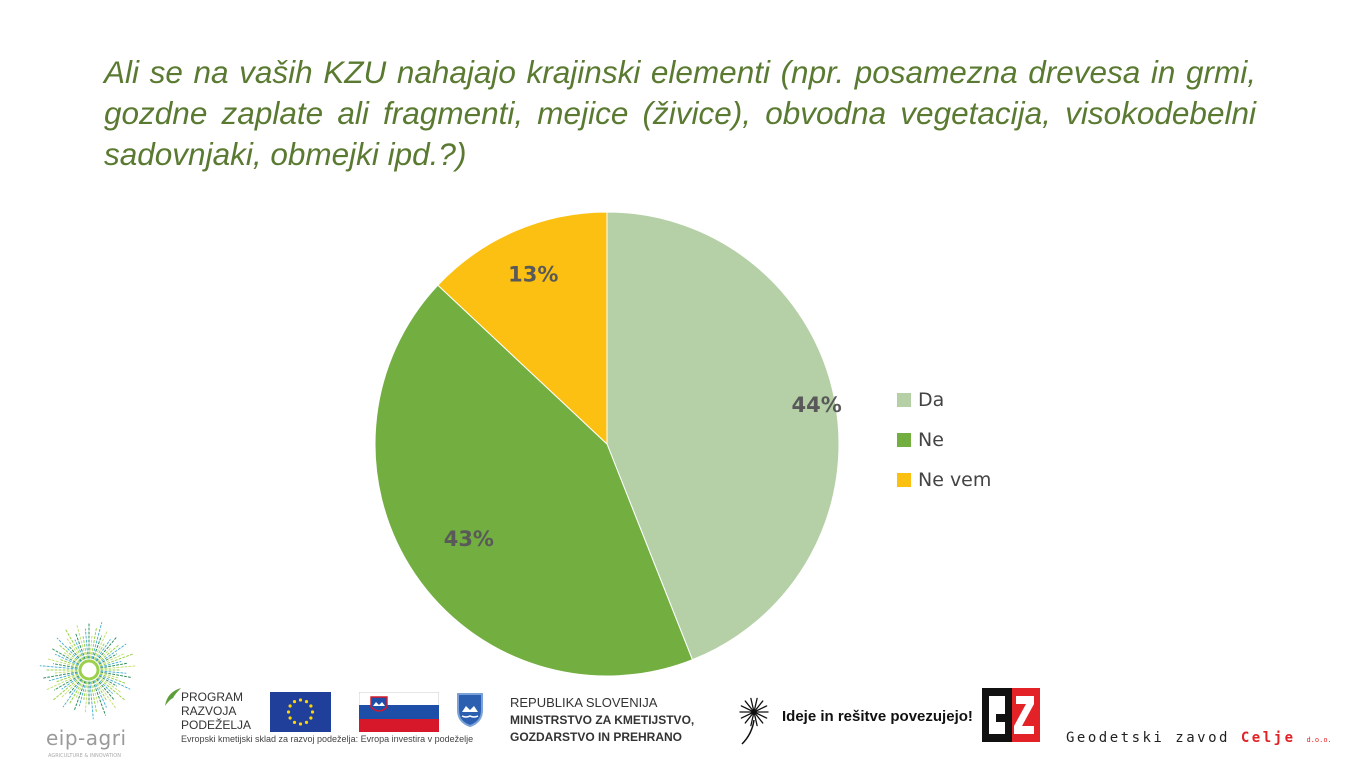  Describe the element at coordinates (88, 670) in the screenshot. I see `eip-burst-icon` at that location.